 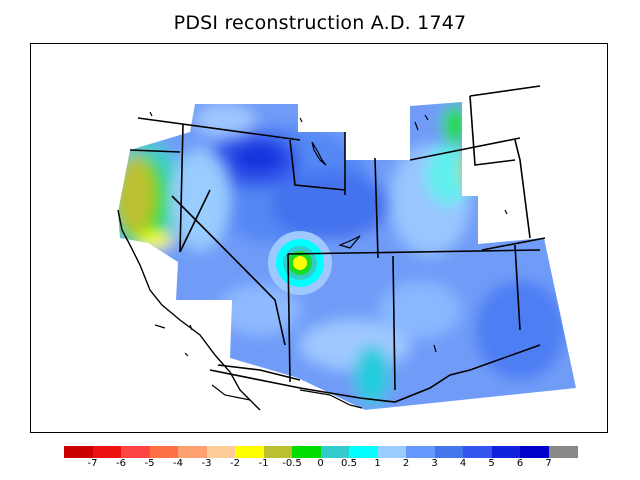 I want to click on legend-tick: 7, so click(x=548, y=463).